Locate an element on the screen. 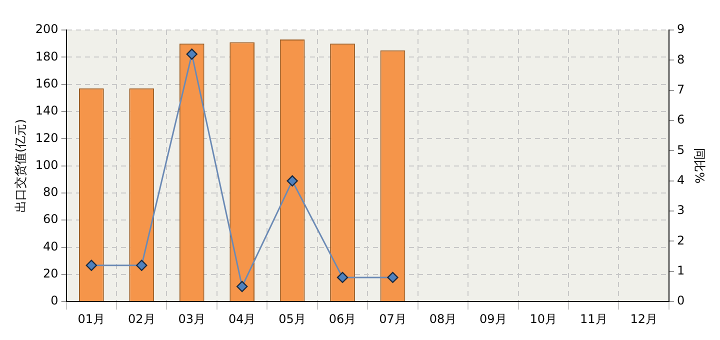  x-tick-label: 09月 is located at coordinates (493, 319).